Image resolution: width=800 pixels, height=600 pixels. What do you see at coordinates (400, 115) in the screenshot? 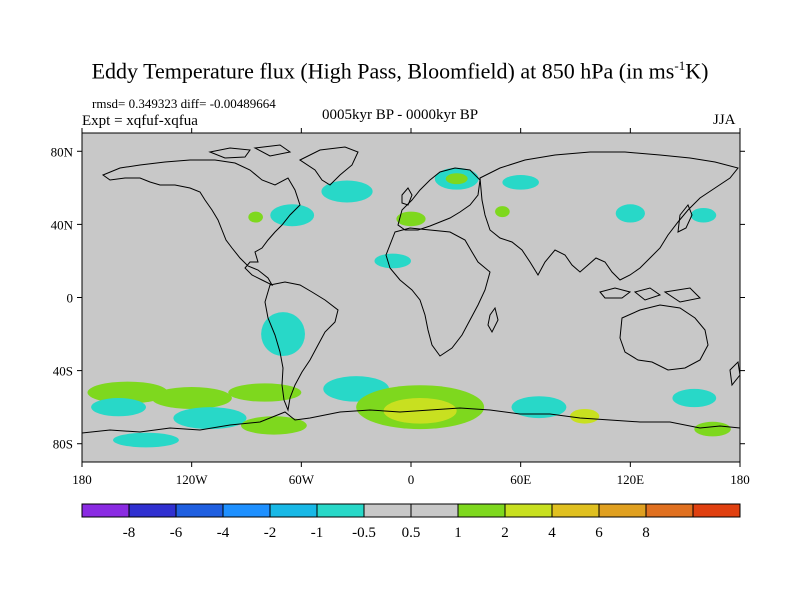
I see `period-label: 0005kyr BP - 0000kyr BP` at bounding box center [400, 115].